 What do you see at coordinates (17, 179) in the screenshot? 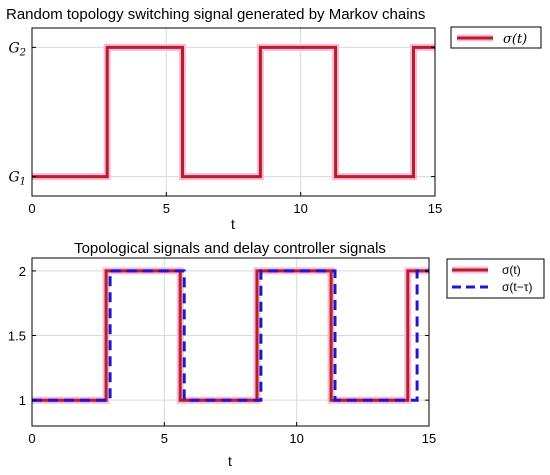
I see `chart-top-y-tick-label: G1` at bounding box center [17, 179].